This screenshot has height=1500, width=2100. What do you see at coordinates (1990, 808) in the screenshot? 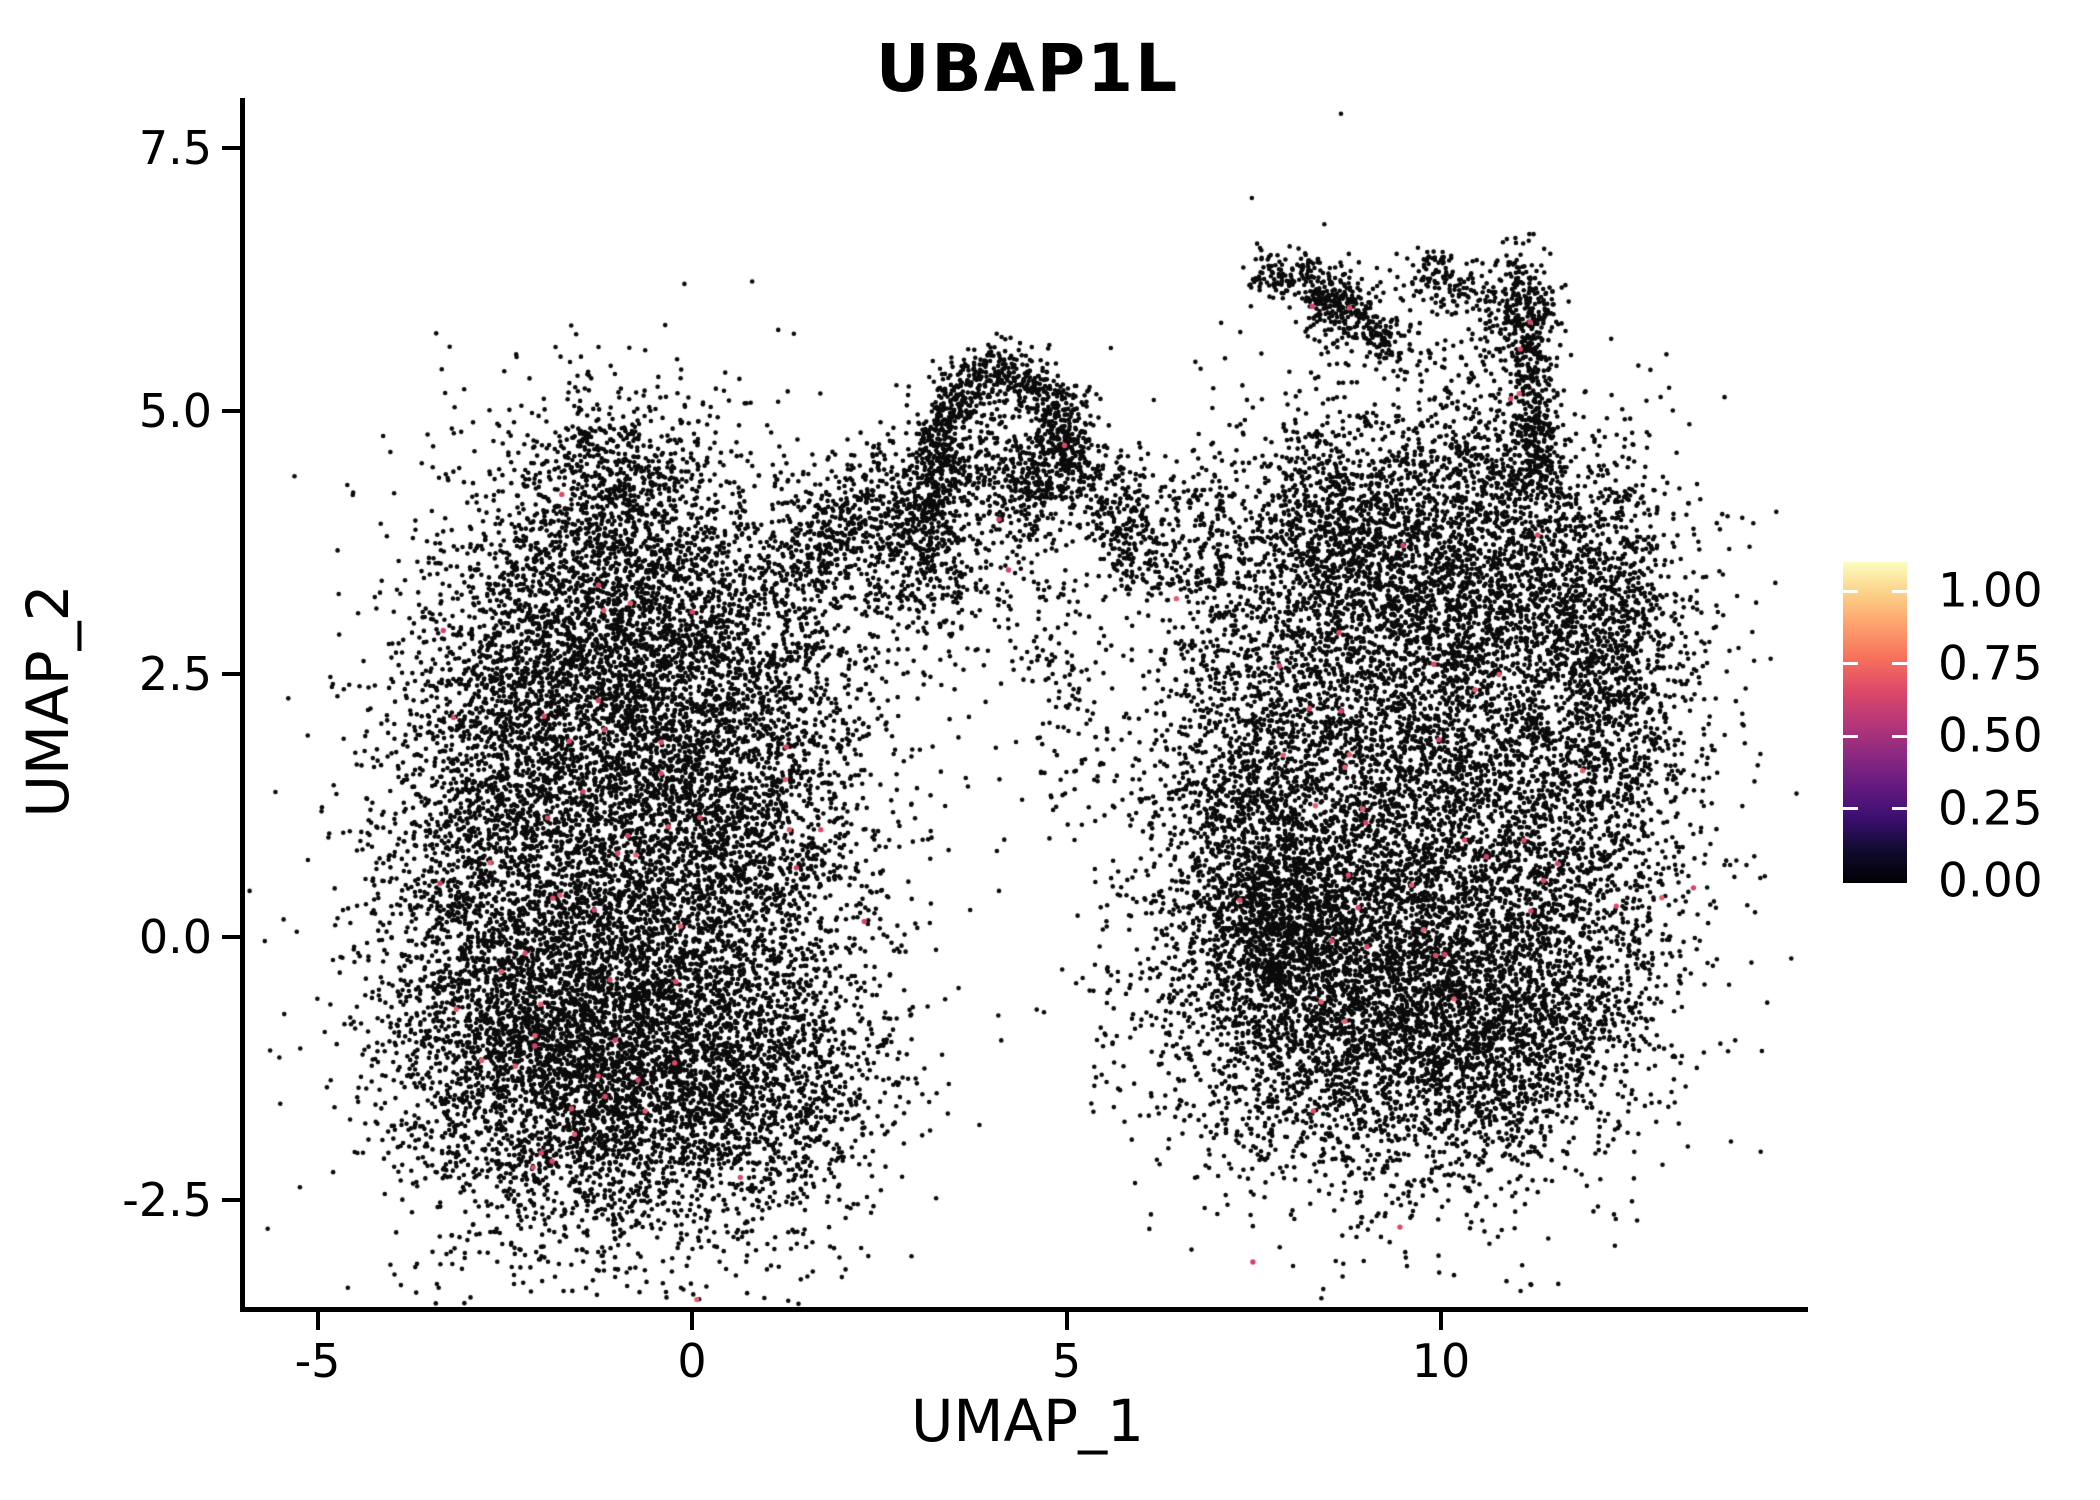
I see `colorbar-tick-label: 0.25` at bounding box center [1990, 808].